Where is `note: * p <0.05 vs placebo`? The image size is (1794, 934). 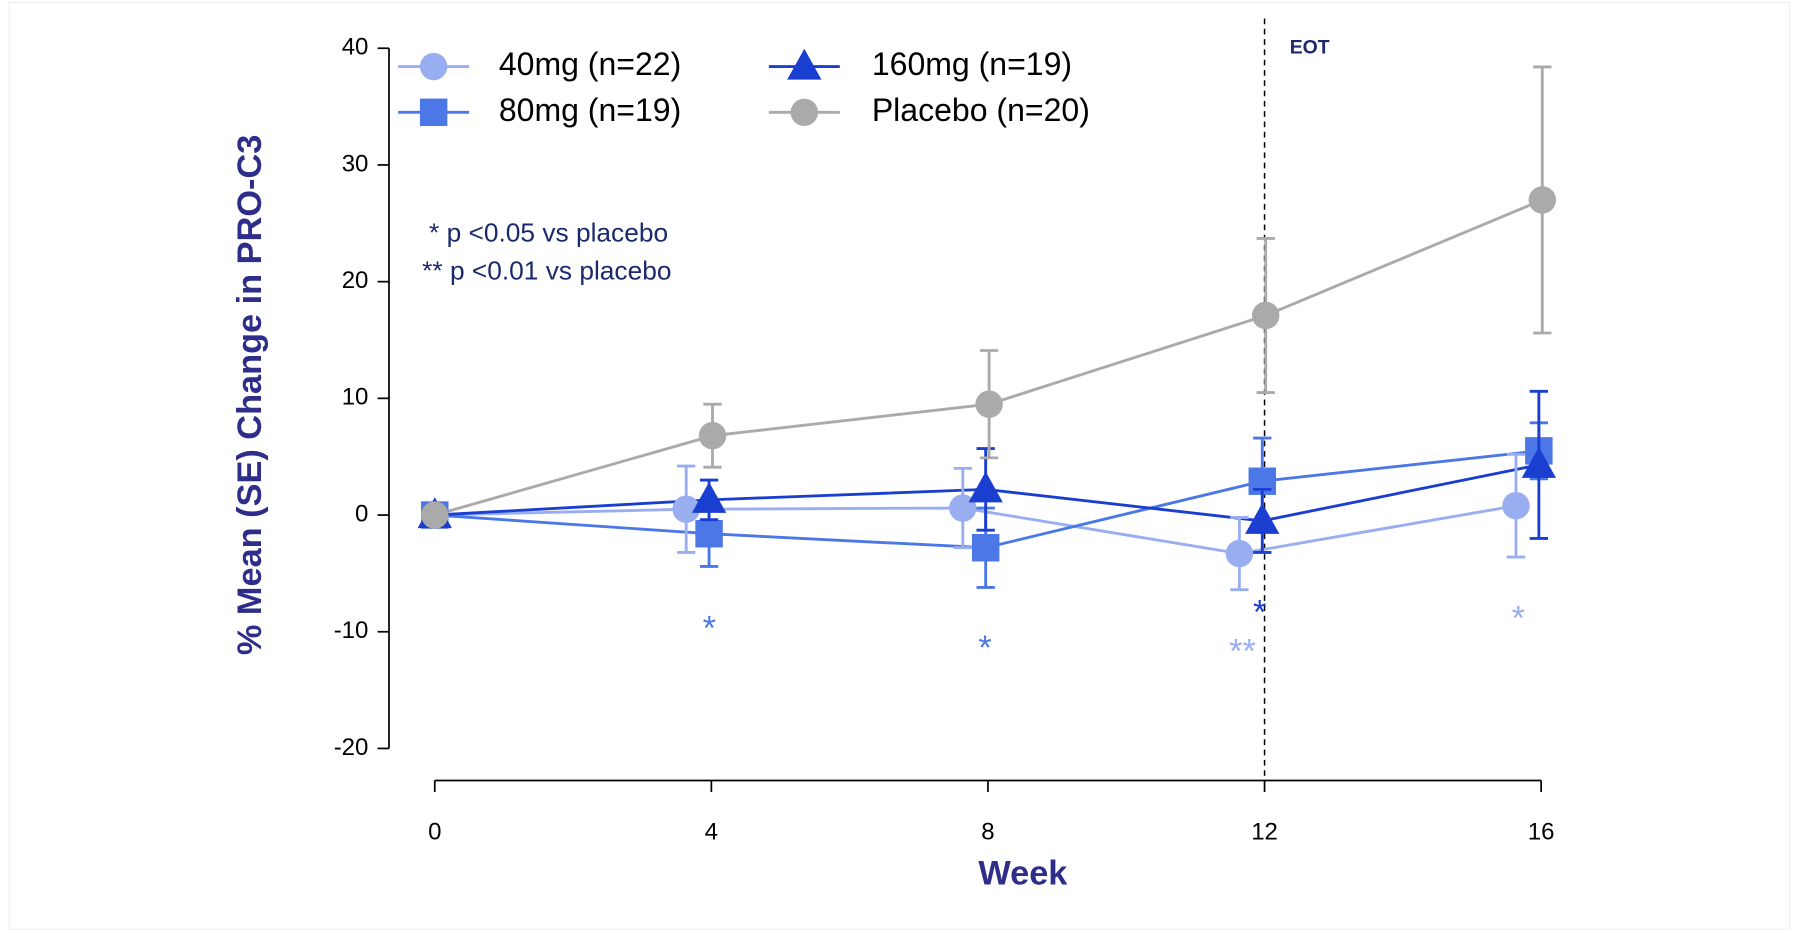 note: * p <0.05 vs placebo is located at coordinates (548, 233).